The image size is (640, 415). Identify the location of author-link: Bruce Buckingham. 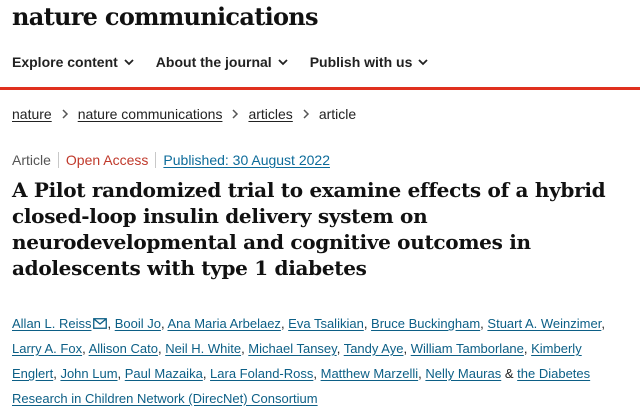
(426, 323).